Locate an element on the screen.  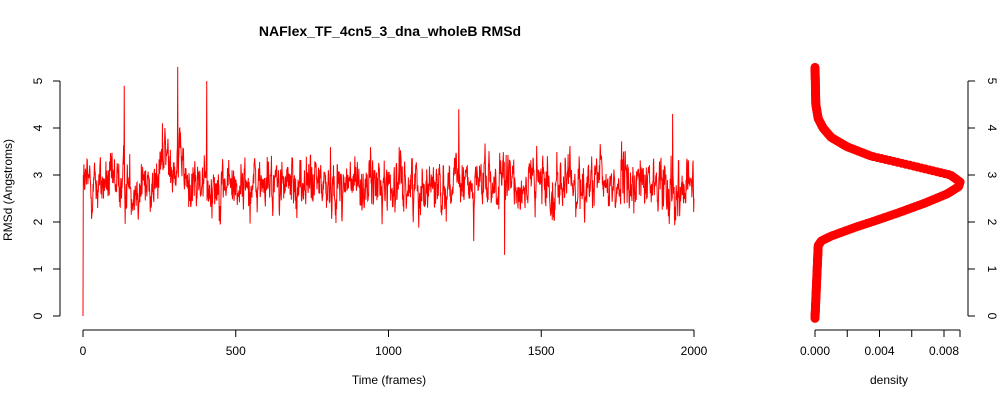
y-tick-label: 3 is located at coordinates (38, 174).